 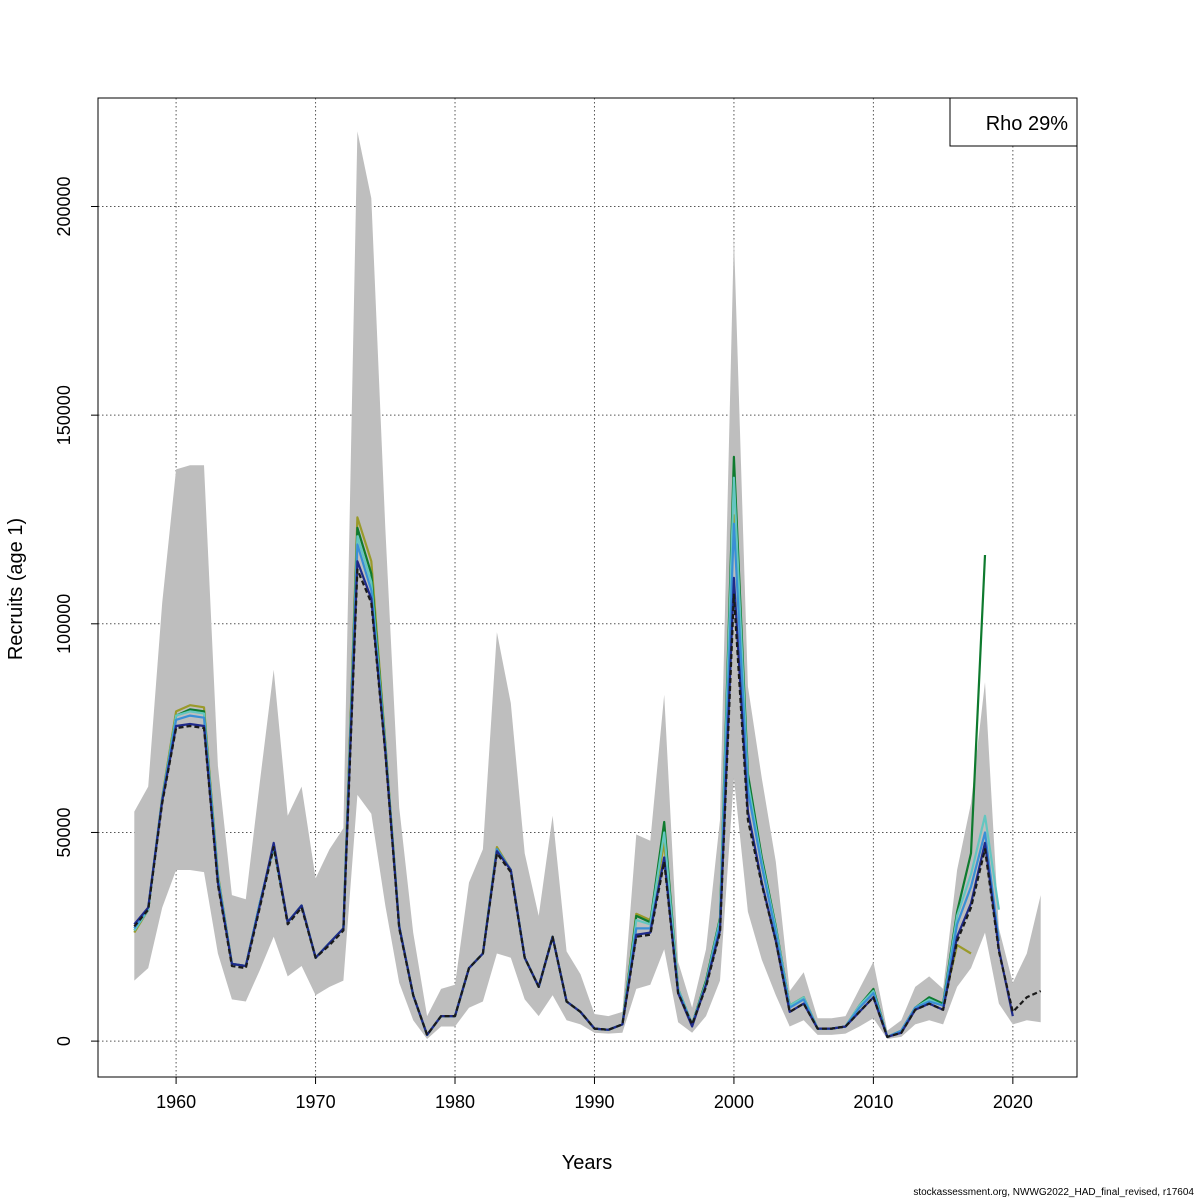 I want to click on y-tick-label: 150000, so click(x=64, y=415).